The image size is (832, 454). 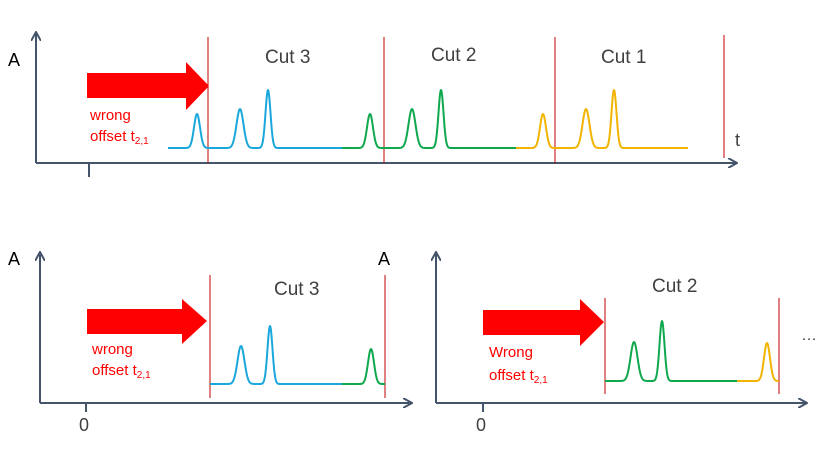 I want to click on cut-3-label: Cut 3, so click(x=287, y=57).